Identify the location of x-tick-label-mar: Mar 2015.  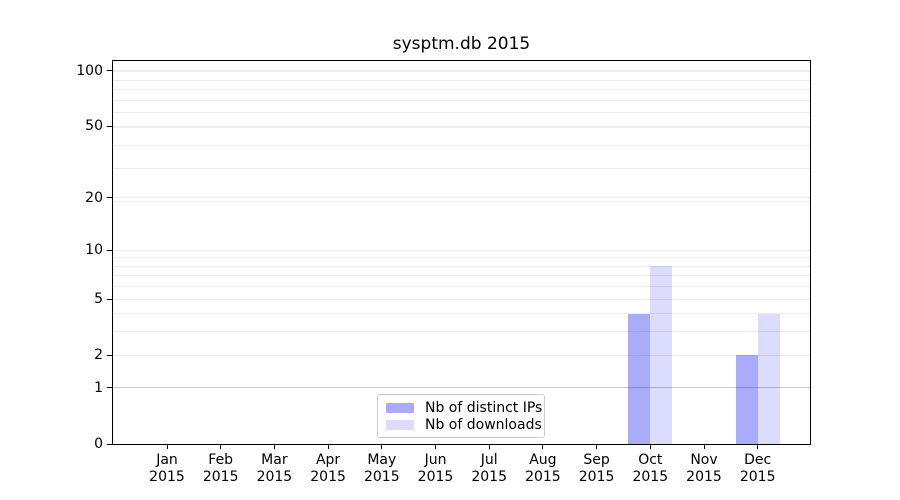
(274, 468).